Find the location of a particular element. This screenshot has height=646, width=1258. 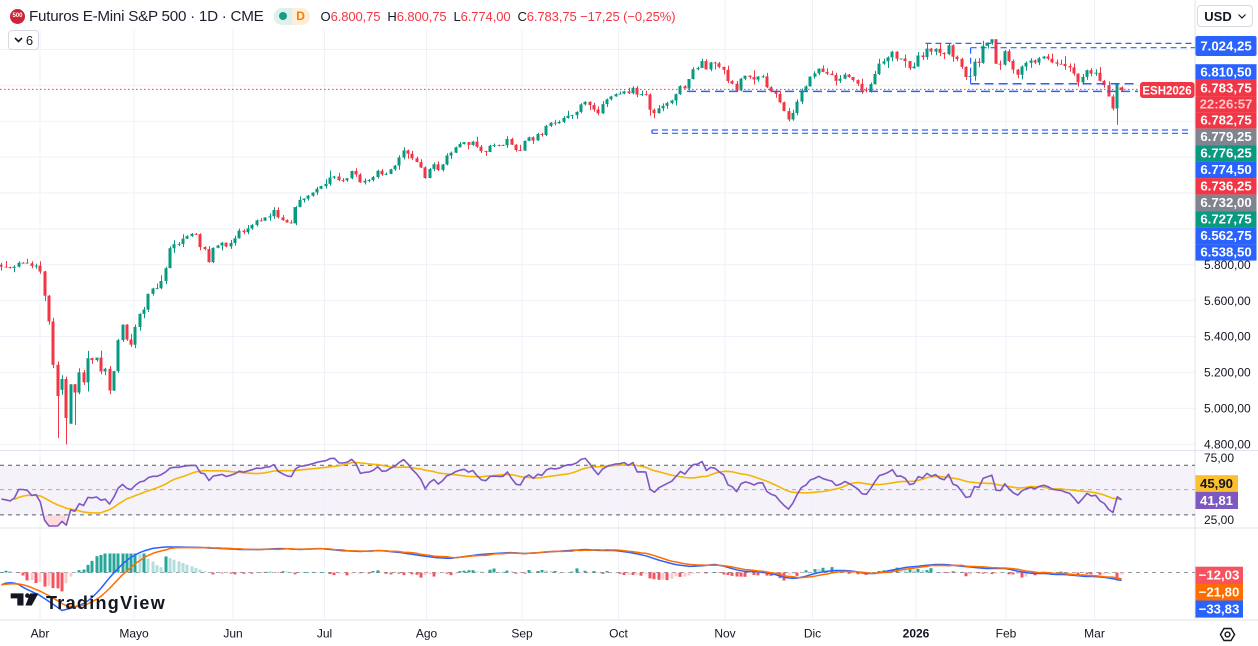

svg-text: 22:26:57 is located at coordinates (1226, 104).